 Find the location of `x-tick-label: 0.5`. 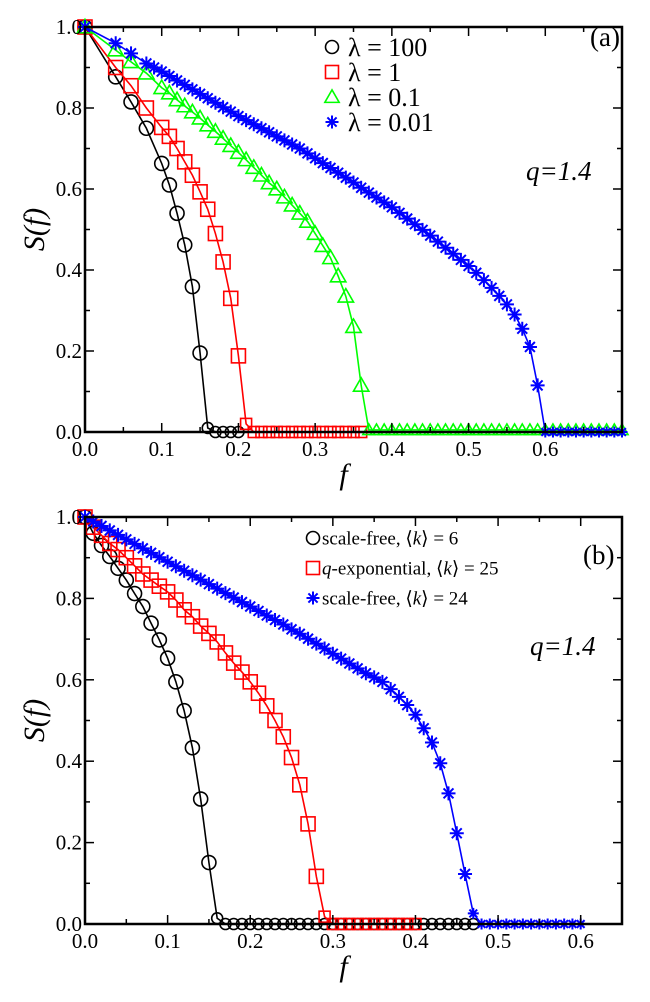

x-tick-label: 0.5 is located at coordinates (468, 449).